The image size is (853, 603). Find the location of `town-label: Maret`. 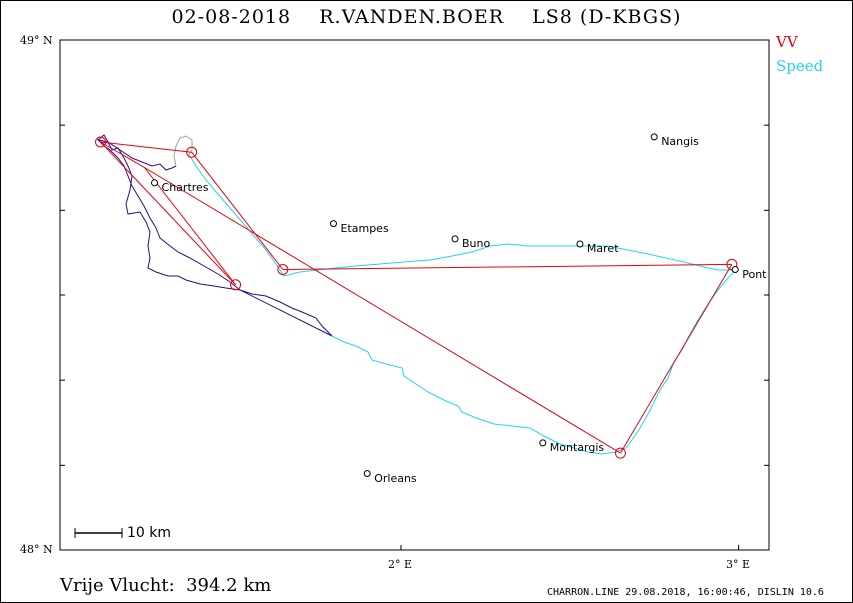

town-label: Maret is located at coordinates (602, 248).